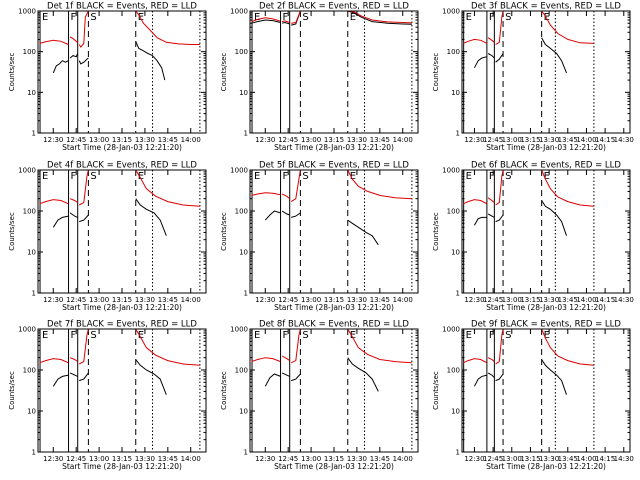 This screenshot has height=480, width=640. What do you see at coordinates (546, 325) in the screenshot?
I see `panel-title: Det 9f BLACK = Events, RED = LLD` at bounding box center [546, 325].